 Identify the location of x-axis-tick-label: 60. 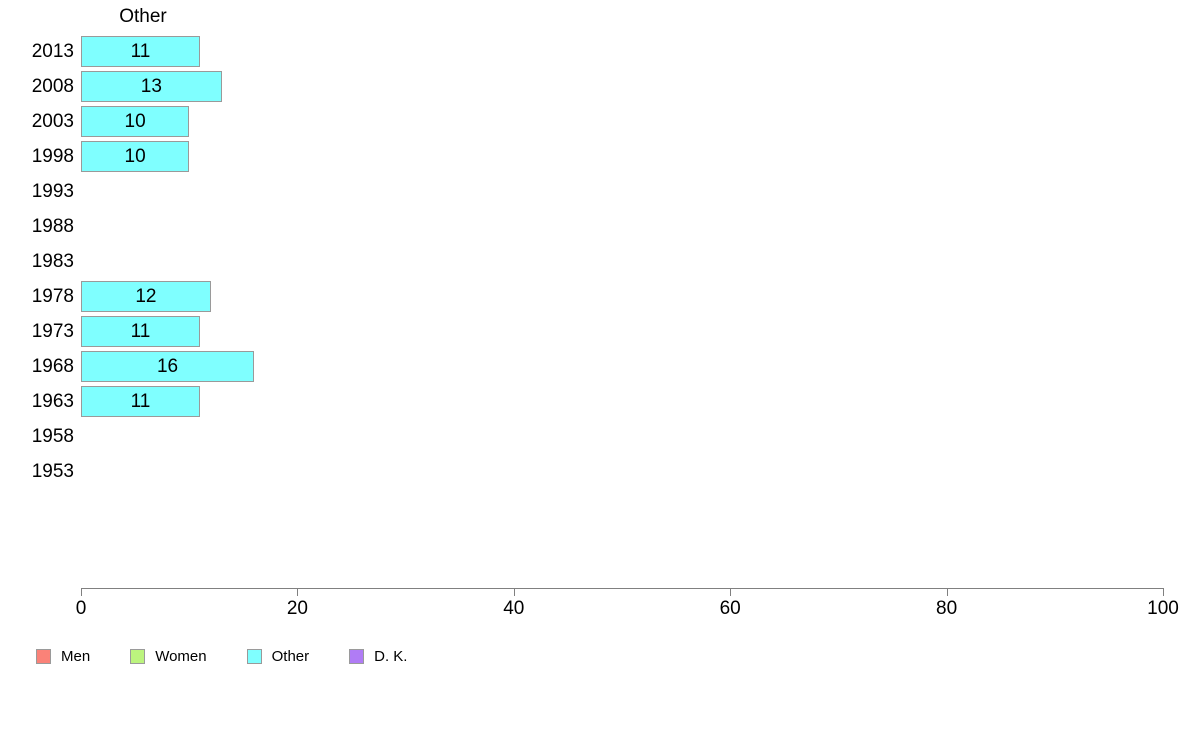
(730, 608).